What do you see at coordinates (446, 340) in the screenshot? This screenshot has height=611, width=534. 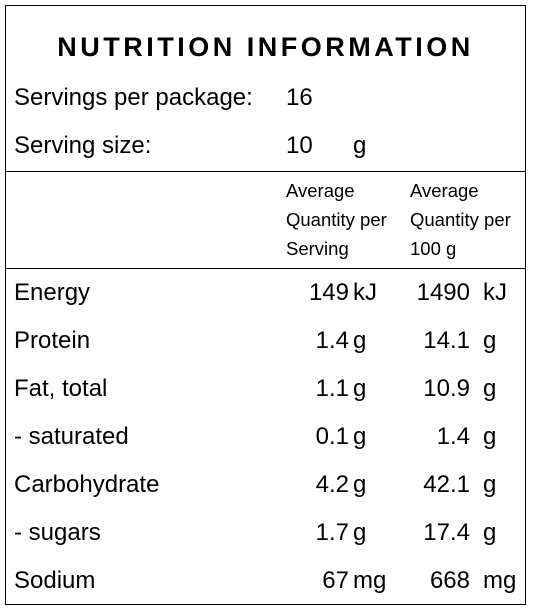 I see `protein-per-100g-value: 14.1` at bounding box center [446, 340].